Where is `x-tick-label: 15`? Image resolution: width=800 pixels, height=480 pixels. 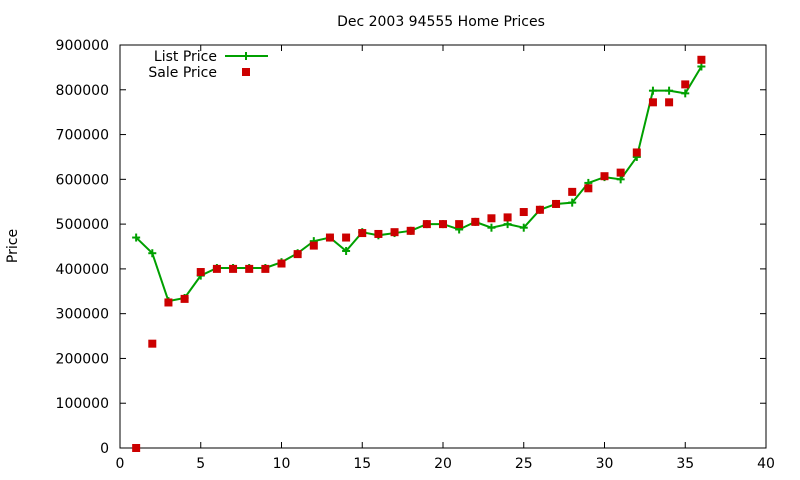 x-tick-label: 15 is located at coordinates (362, 464).